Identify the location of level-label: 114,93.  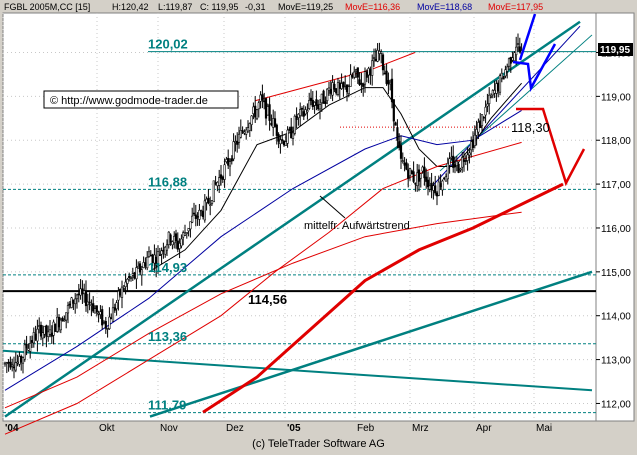
(167, 267).